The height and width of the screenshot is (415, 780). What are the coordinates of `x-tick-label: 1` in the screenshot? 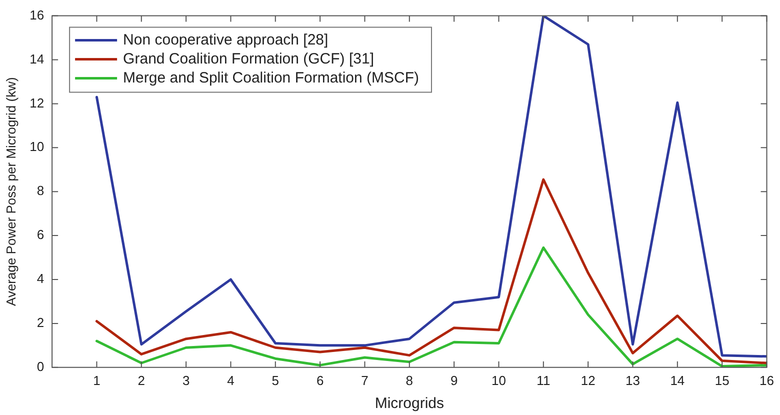 It's located at (96, 380).